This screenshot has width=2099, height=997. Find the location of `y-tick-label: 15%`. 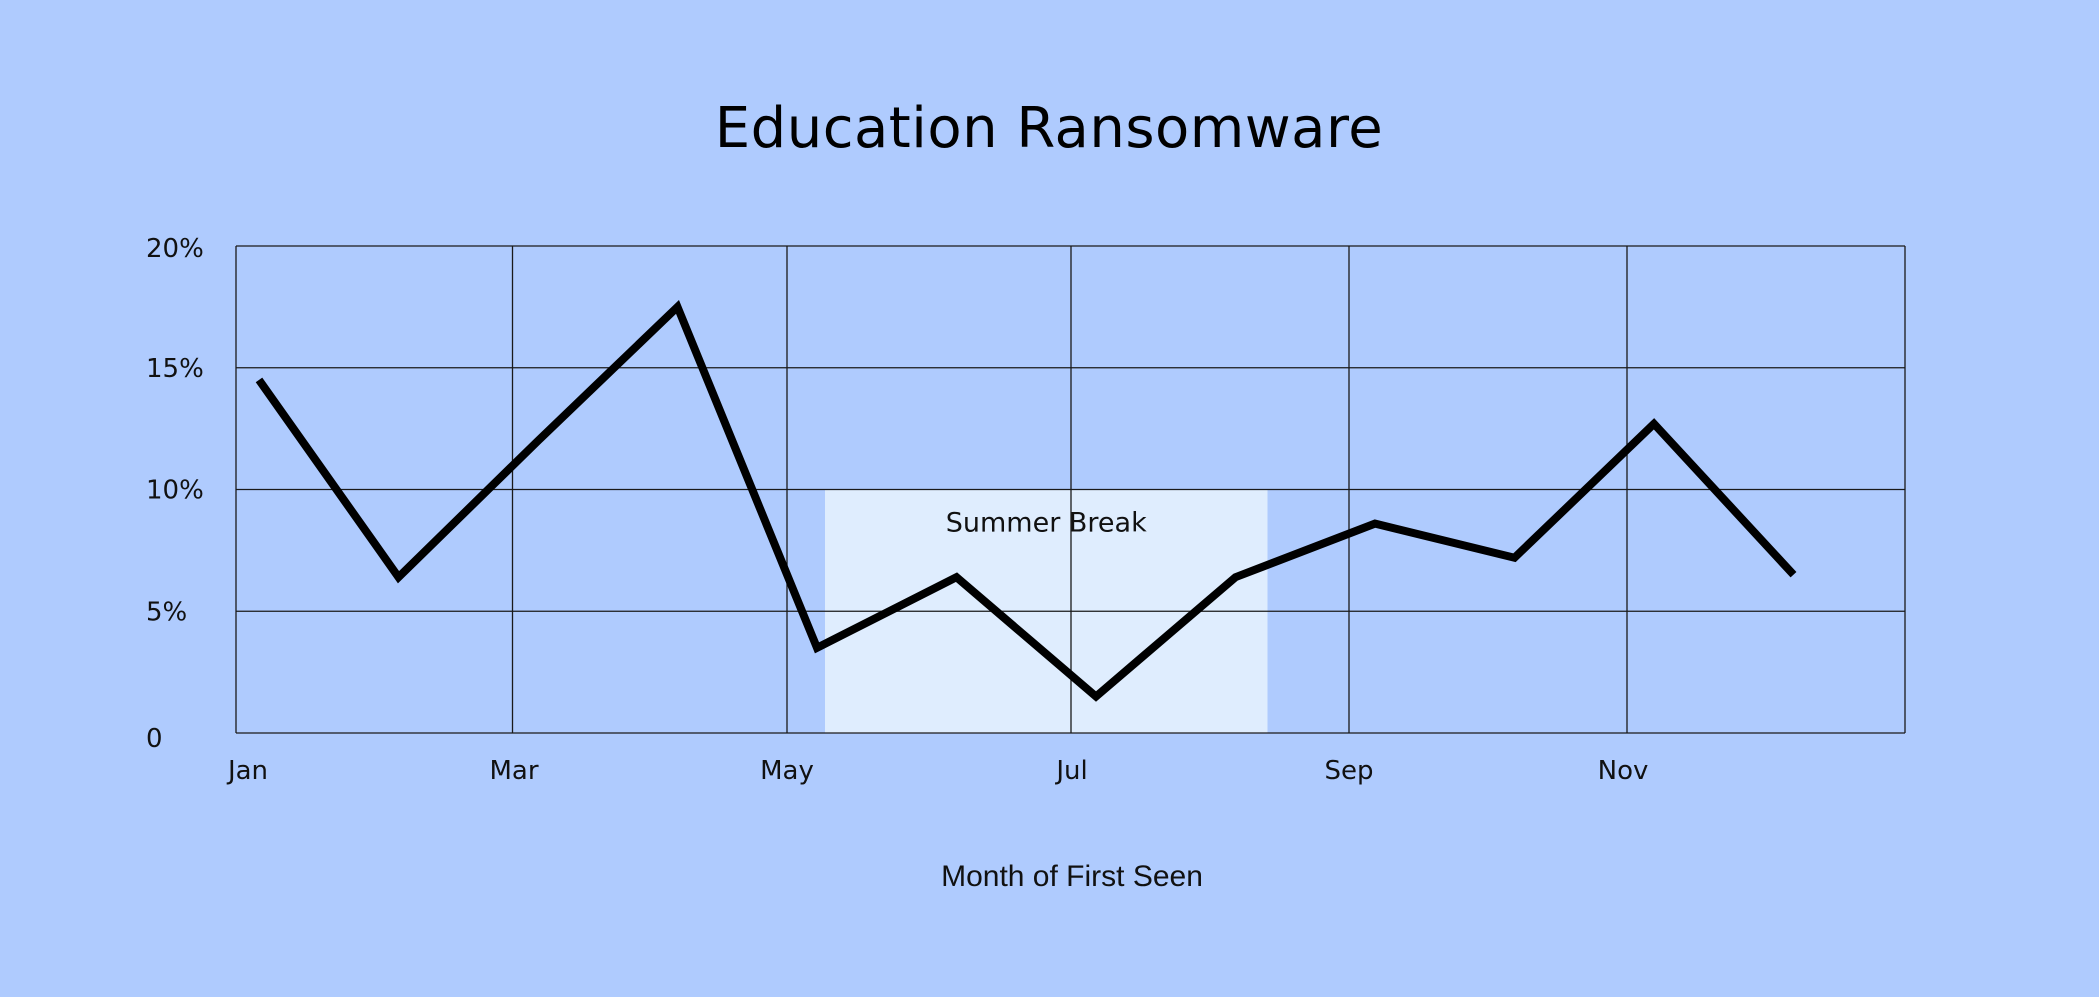

y-tick-label: 15% is located at coordinates (175, 369).